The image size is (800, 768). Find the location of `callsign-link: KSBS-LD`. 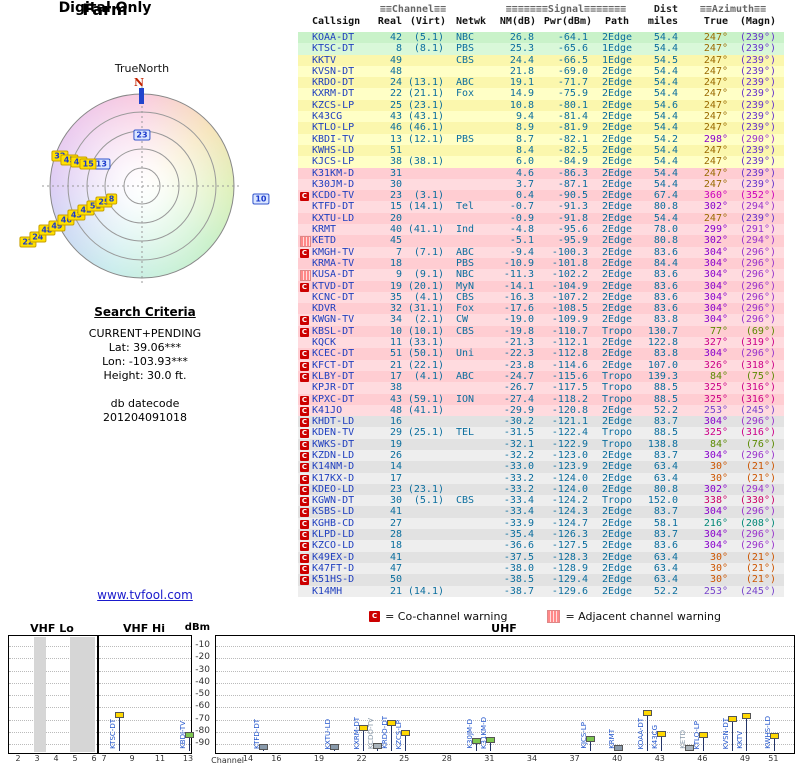

callsign-link: KSBS-LD is located at coordinates (333, 512).